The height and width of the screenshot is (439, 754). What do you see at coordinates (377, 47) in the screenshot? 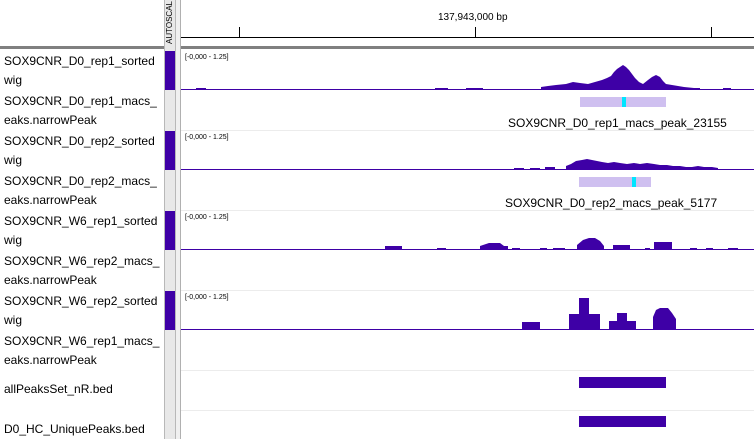
I see `header-divider` at bounding box center [377, 47].